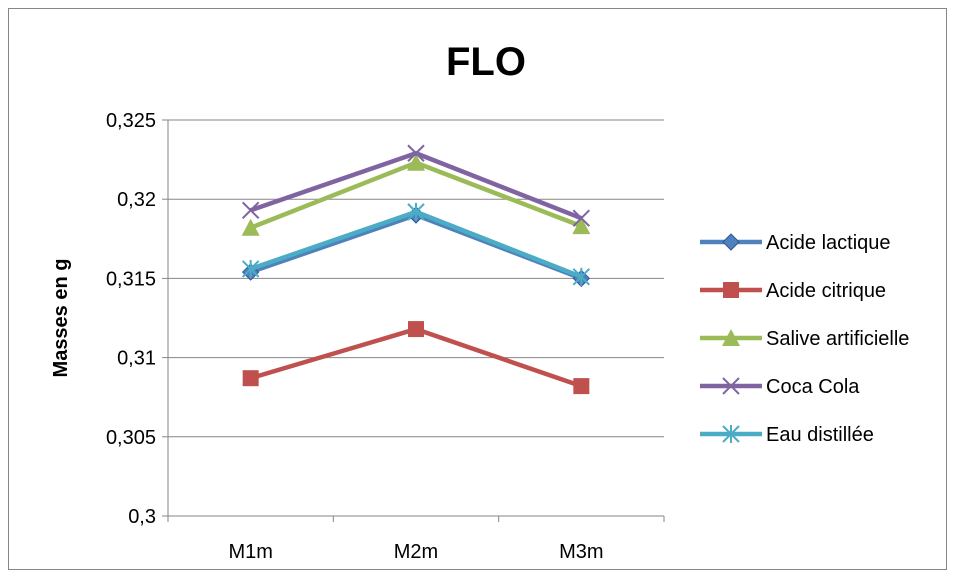 This screenshot has height=578, width=955. What do you see at coordinates (142, 517) in the screenshot?
I see `y-tick-label: 0,3` at bounding box center [142, 517].